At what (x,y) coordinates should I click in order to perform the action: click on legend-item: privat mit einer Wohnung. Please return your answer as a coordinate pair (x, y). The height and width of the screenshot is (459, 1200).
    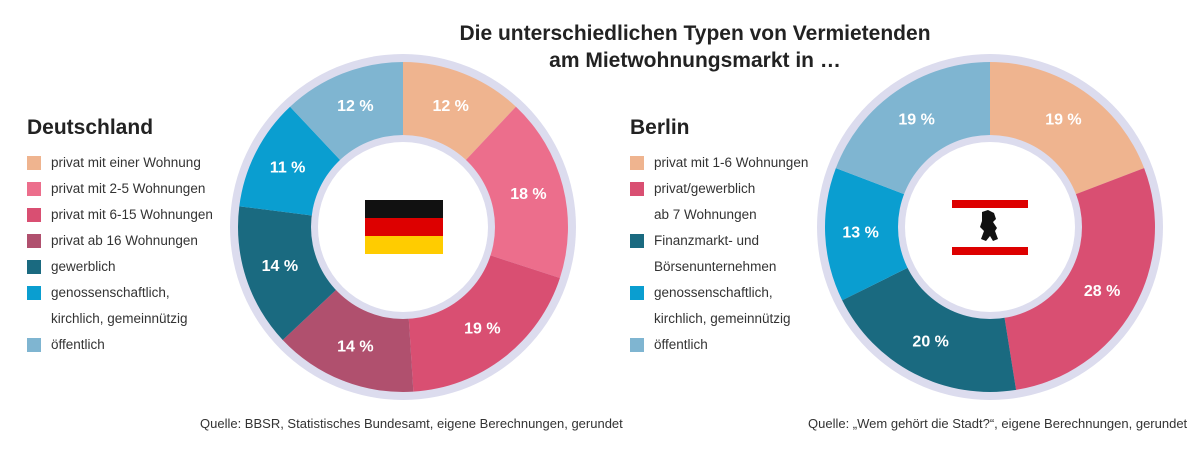
    Looking at the image, I should click on (120, 163).